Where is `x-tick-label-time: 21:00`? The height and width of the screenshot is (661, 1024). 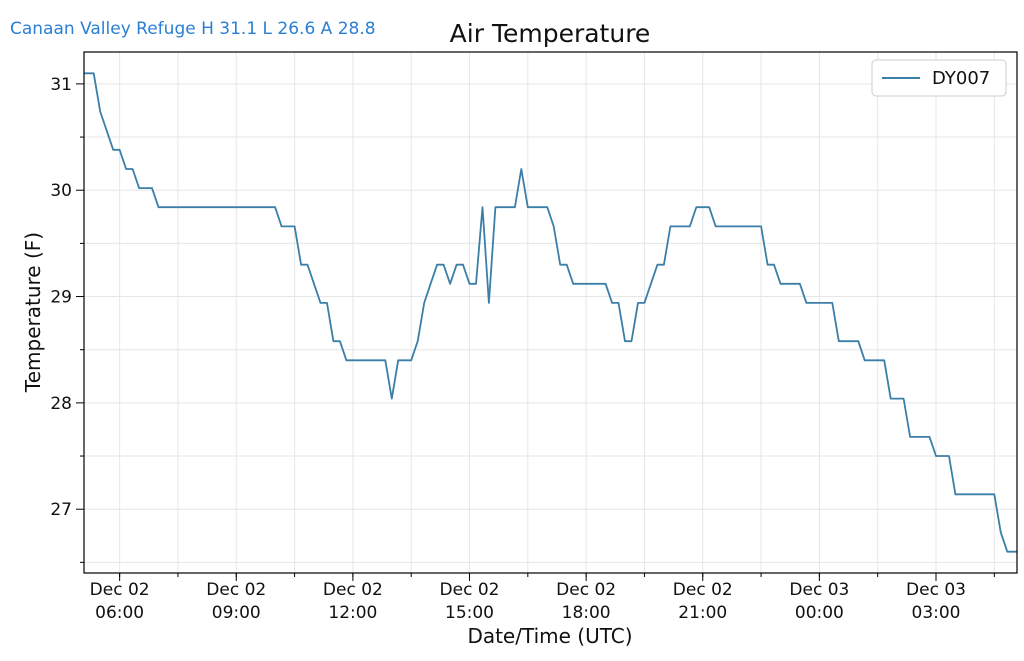
x-tick-label-time: 21:00 is located at coordinates (702, 613).